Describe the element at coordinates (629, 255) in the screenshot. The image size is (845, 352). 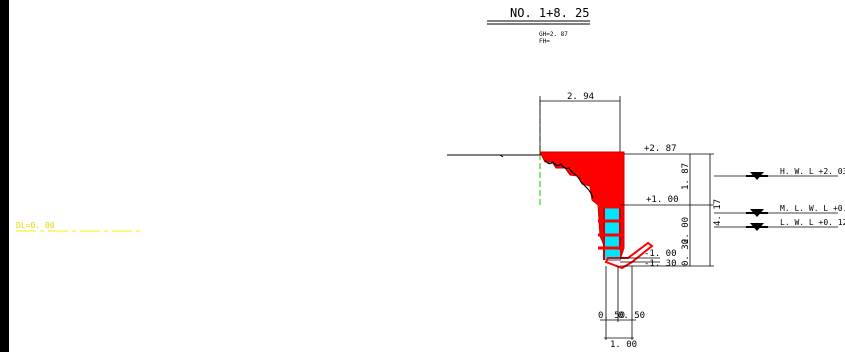
I see `footing-outline` at that location.